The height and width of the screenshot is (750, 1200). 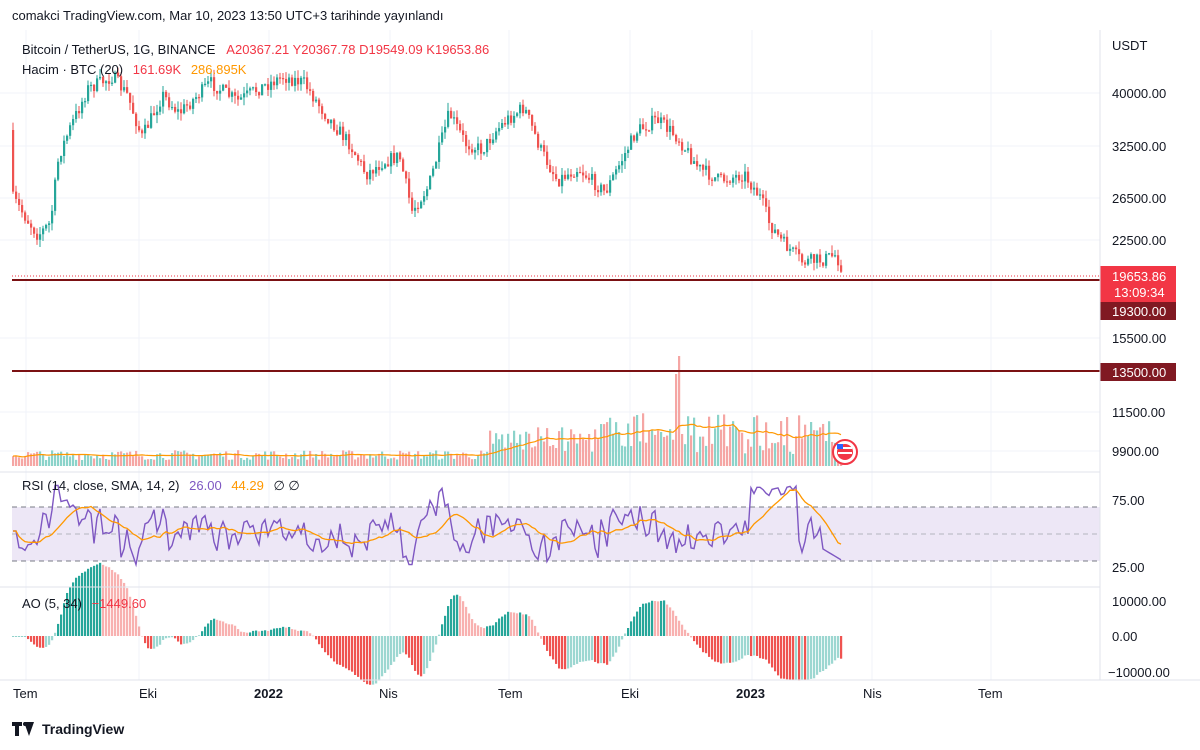 What do you see at coordinates (134, 69) in the screenshot?
I see `svg-text:Hacim · BTC (20) 161.69K: Hacim · BTC (20) 161.69K 286.895K` at bounding box center [134, 69].